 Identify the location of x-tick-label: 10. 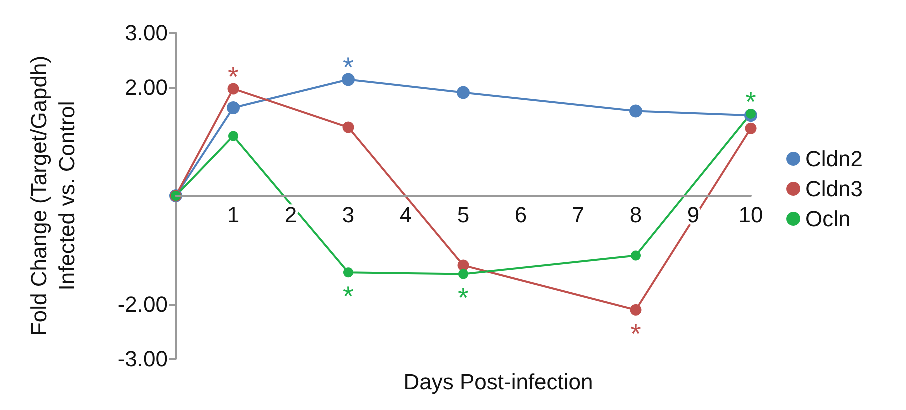
(751, 215).